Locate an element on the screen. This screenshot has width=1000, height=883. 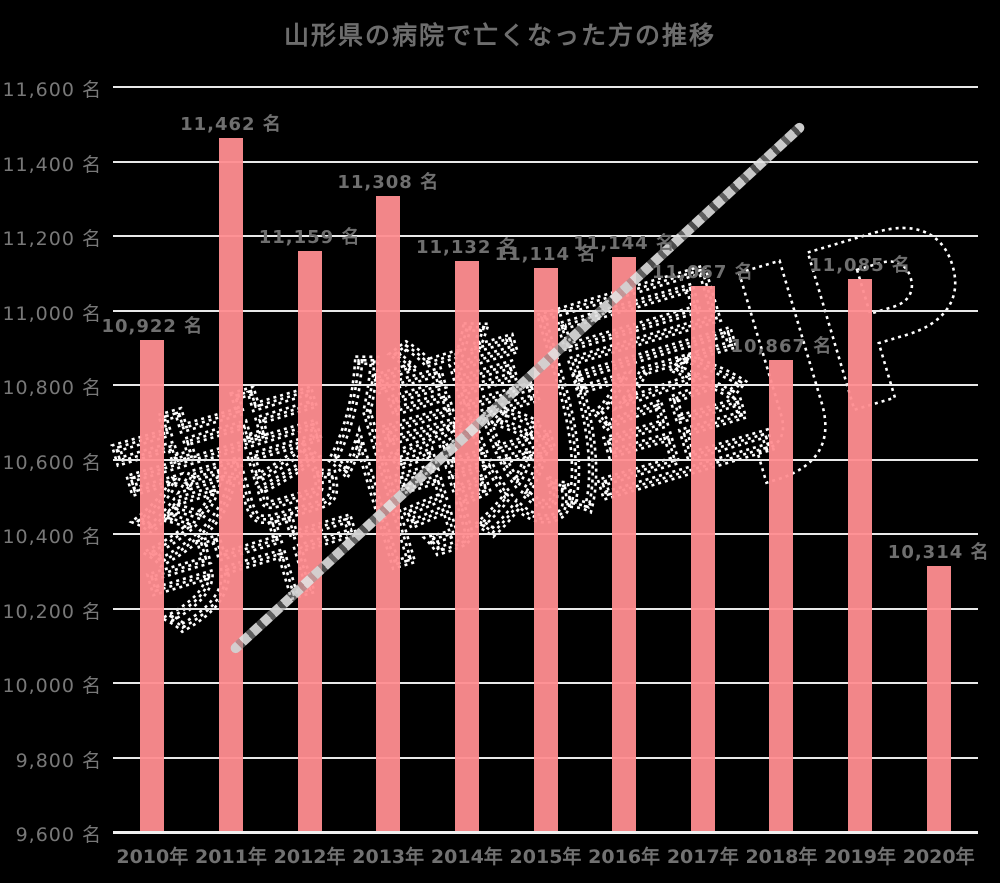
y-axis-tick-label: 9,600 名 is located at coordinates (58, 835).